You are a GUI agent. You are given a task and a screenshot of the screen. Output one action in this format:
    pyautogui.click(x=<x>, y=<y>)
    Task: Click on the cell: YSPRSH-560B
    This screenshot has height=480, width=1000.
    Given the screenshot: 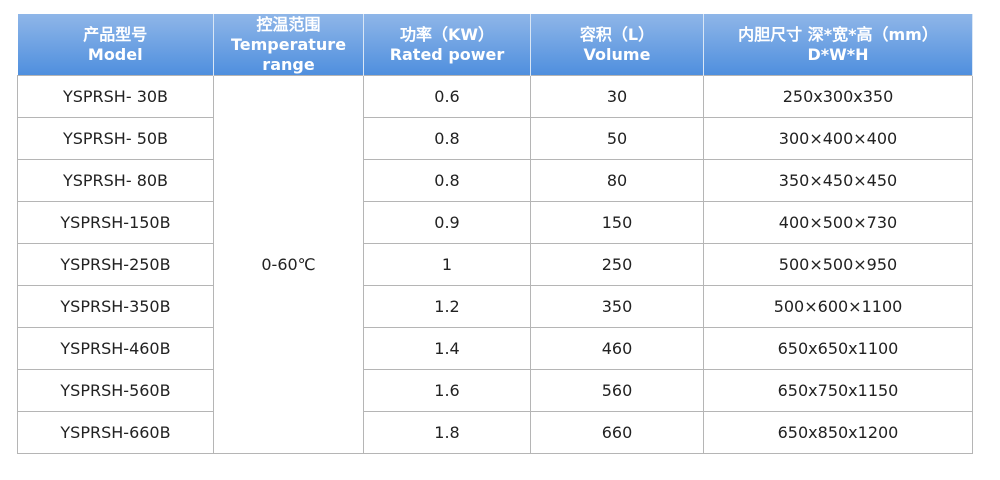 What is the action you would take?
    pyautogui.click(x=115, y=390)
    